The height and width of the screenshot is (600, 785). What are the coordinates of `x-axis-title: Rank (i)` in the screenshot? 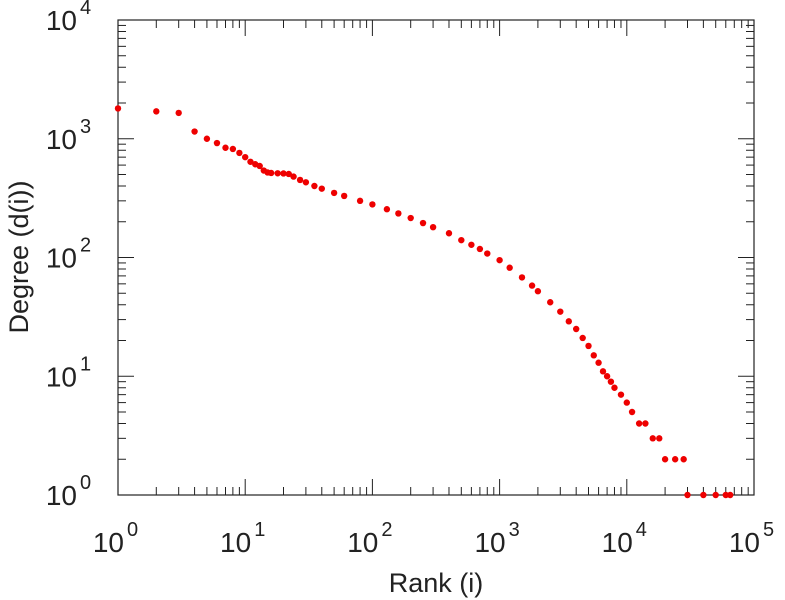 It's located at (436, 583).